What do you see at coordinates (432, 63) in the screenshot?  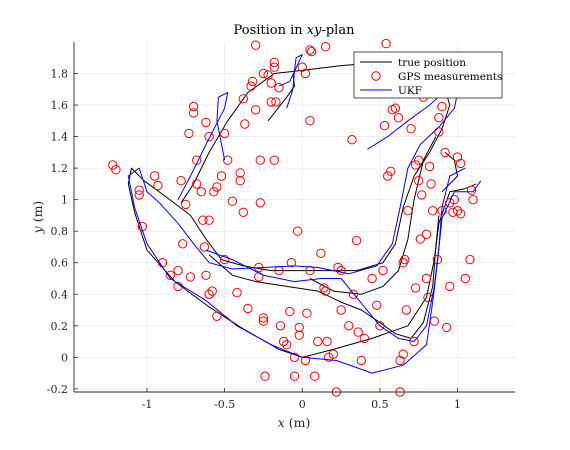 I see `legend-true-position-label: true position` at bounding box center [432, 63].